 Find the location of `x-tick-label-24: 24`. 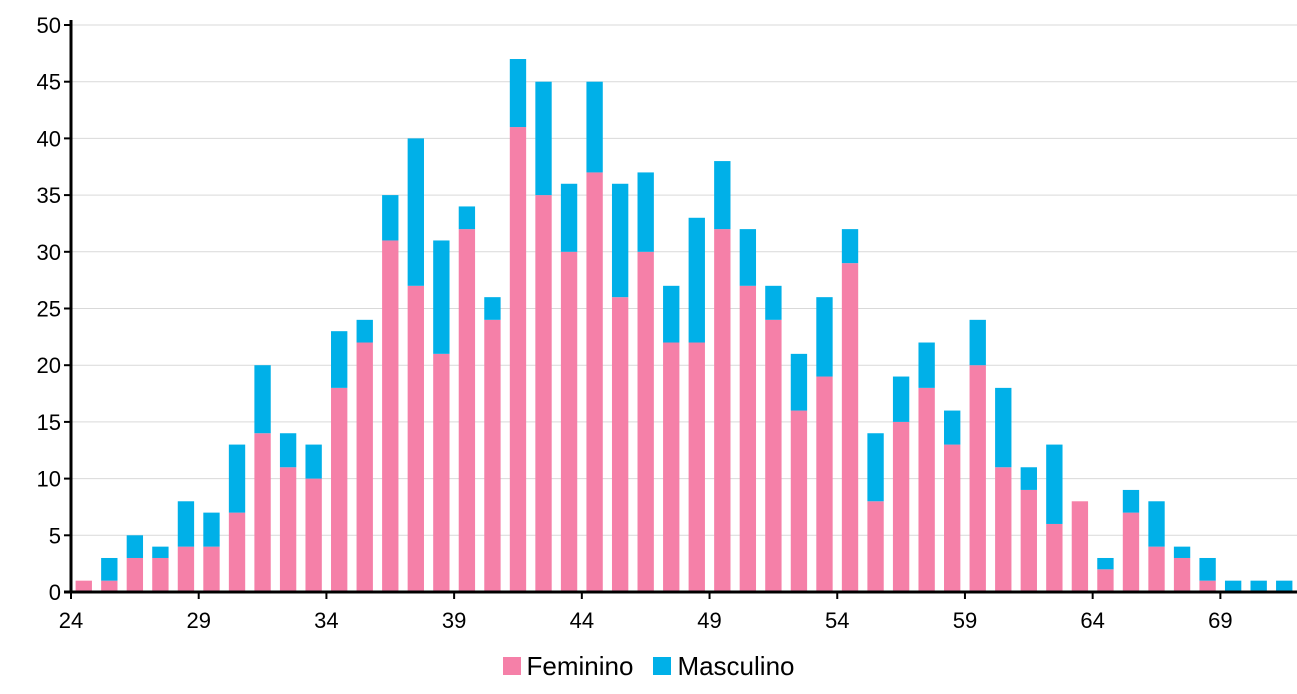

x-tick-label-24: 24 is located at coordinates (71, 620).